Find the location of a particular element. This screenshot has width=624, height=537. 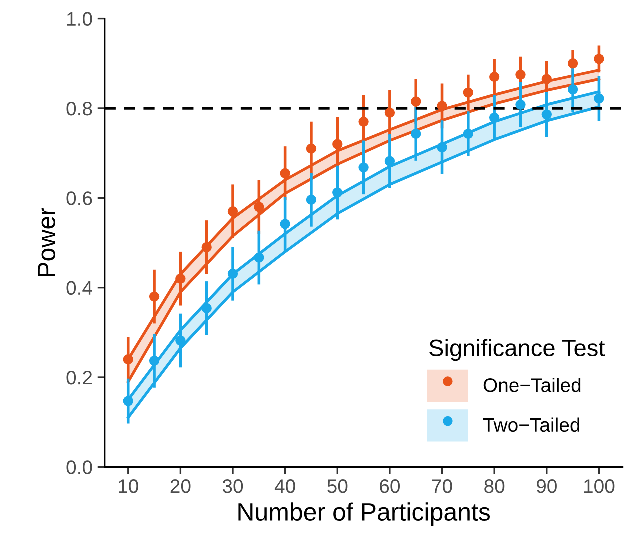

x-tick-label: 40 is located at coordinates (285, 487).